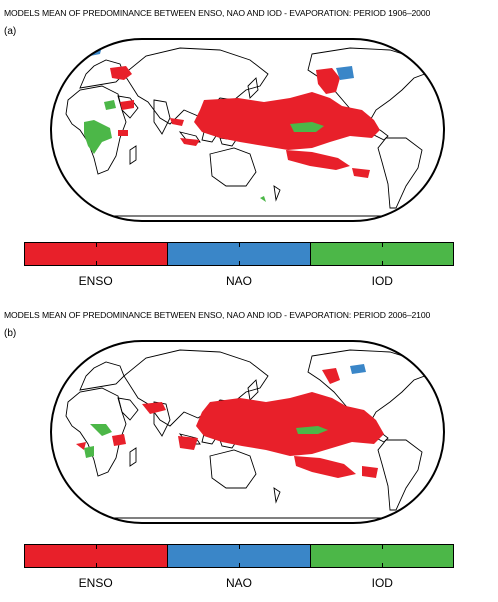 The image size is (498, 602). Describe the element at coordinates (10, 31) in the screenshot. I see `panel-letter: (a)` at that location.